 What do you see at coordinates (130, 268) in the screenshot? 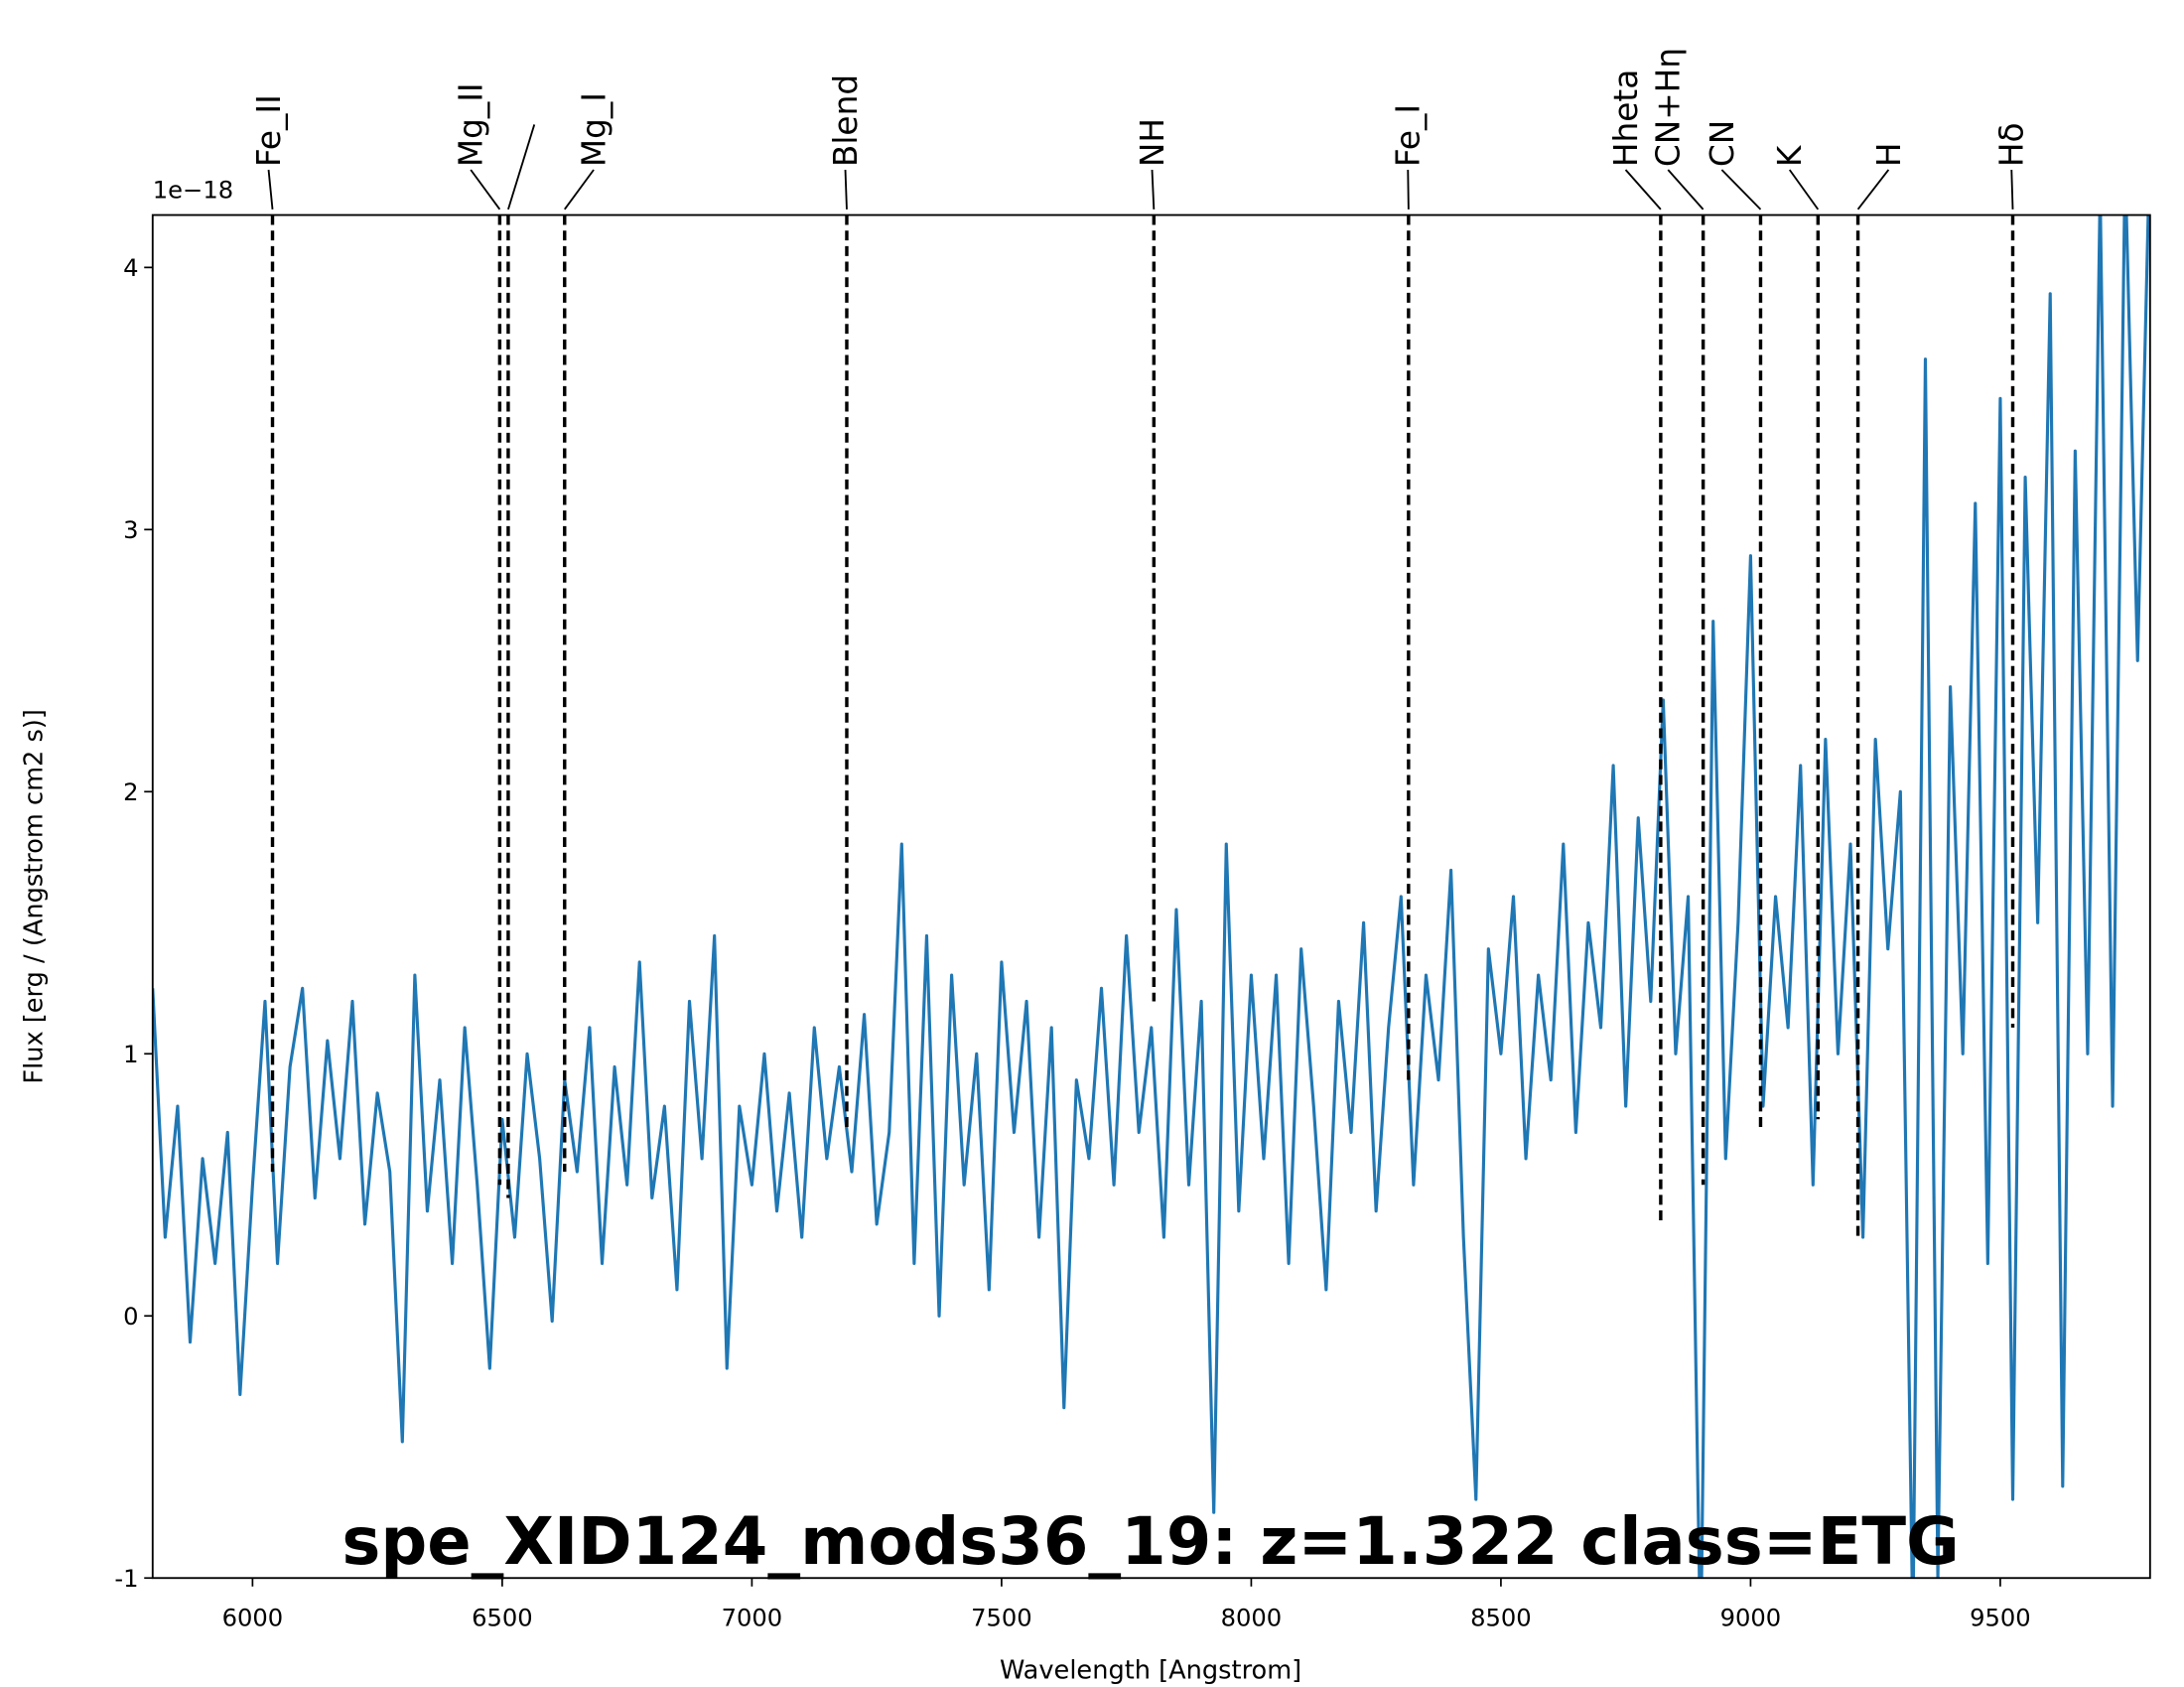
I see `y-tick-label: 4` at bounding box center [130, 268].